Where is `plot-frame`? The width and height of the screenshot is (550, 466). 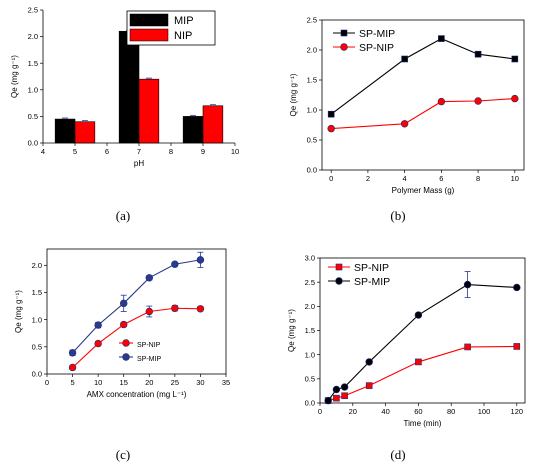
plot-frame is located at coordinates (136, 311).